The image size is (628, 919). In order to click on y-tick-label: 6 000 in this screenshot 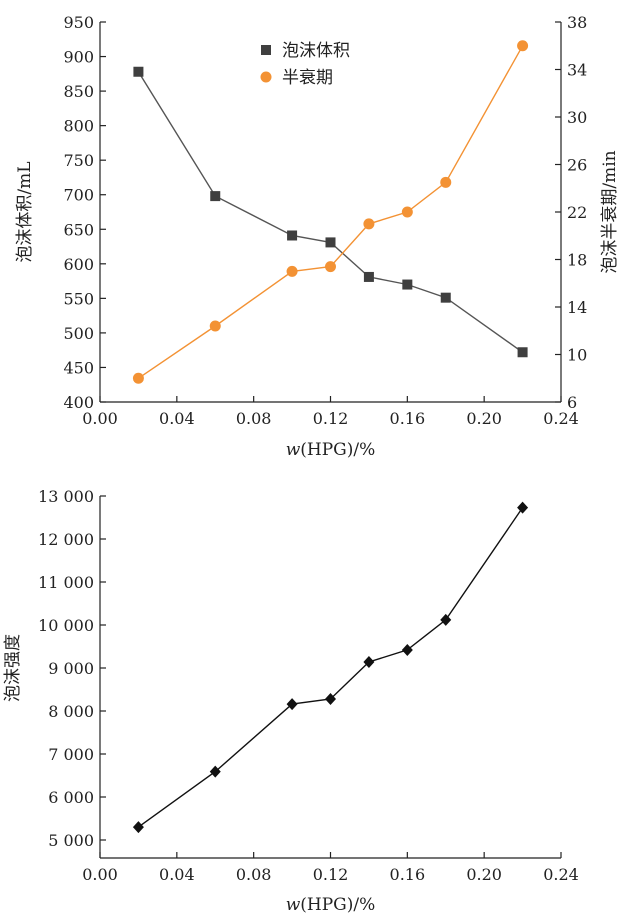, I will do `click(71, 797)`.